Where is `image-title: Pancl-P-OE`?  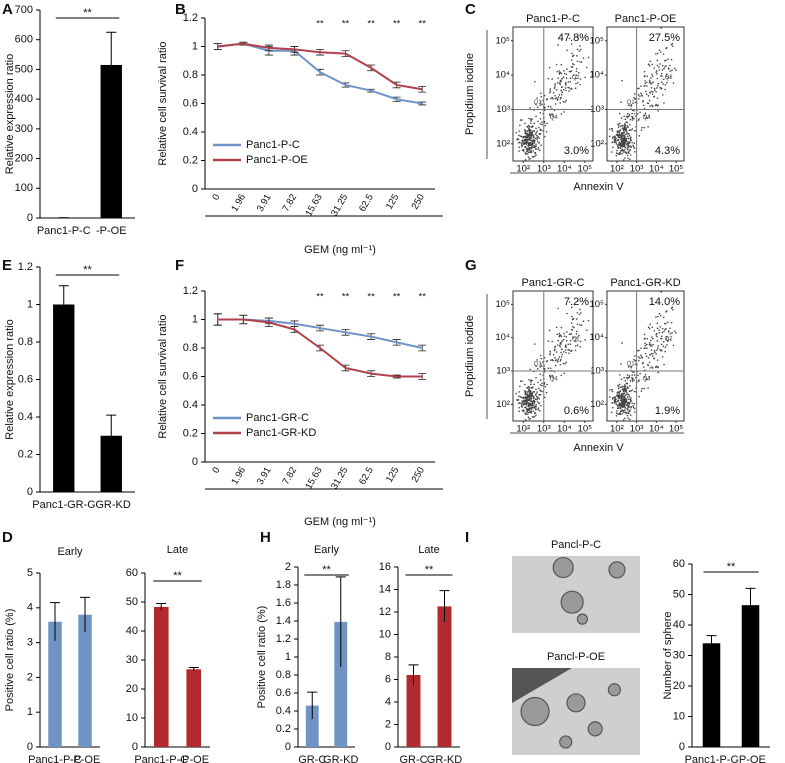 image-title: Pancl-P-OE is located at coordinates (576, 657).